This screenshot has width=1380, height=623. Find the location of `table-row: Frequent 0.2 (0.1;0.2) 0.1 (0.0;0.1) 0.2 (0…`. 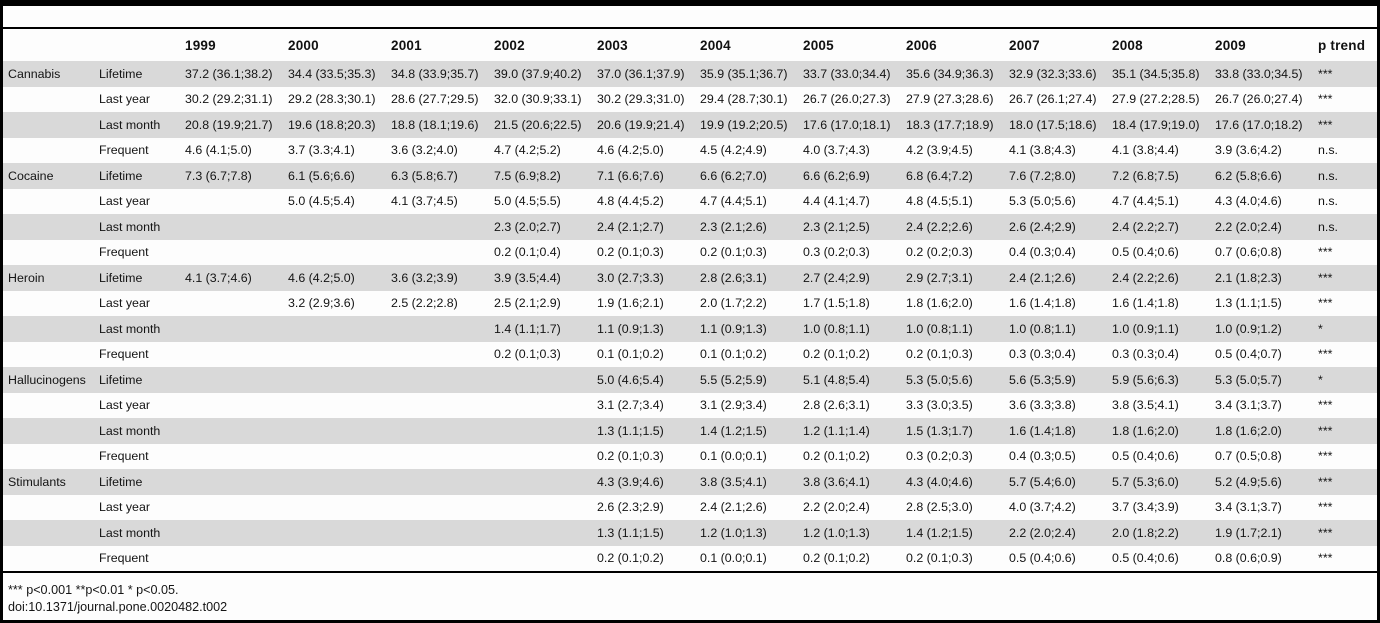

table-row: Frequent 0.2 (0.1;0.2) 0.1 (0.0;0.1) 0.2 (0… is located at coordinates (690, 559).